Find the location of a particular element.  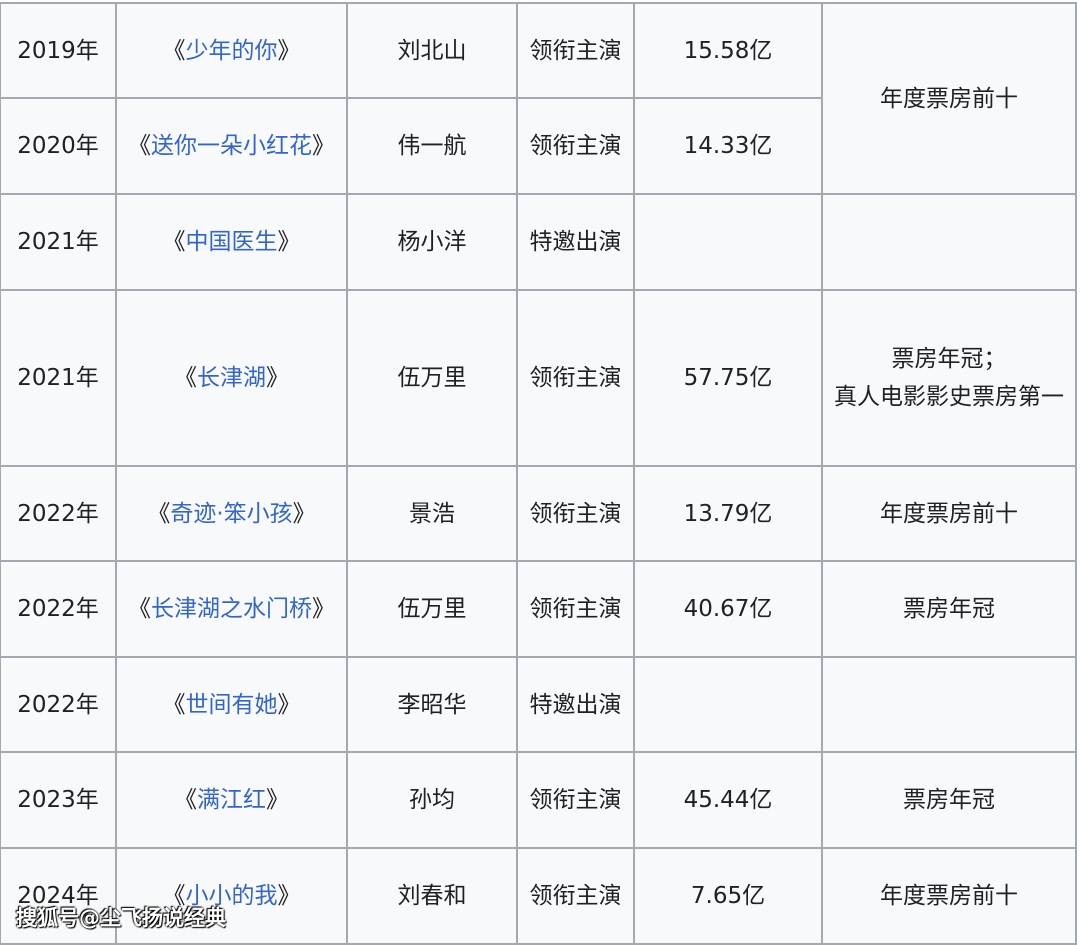

film-title-link: 长津湖 is located at coordinates (231, 378).